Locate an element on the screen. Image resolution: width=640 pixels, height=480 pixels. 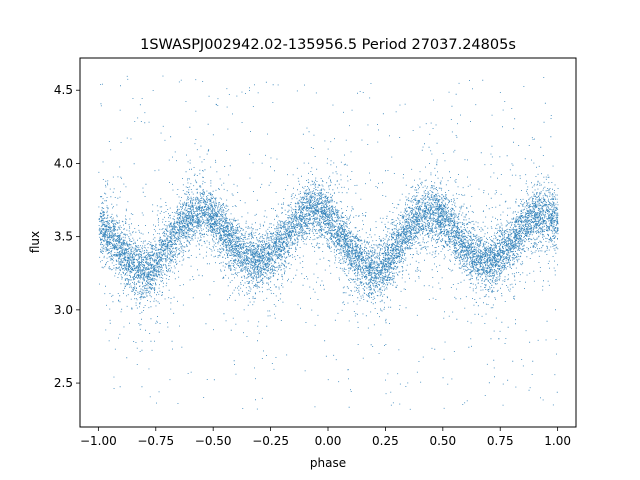
y-tick-label: 2.5 is located at coordinates (63, 383).